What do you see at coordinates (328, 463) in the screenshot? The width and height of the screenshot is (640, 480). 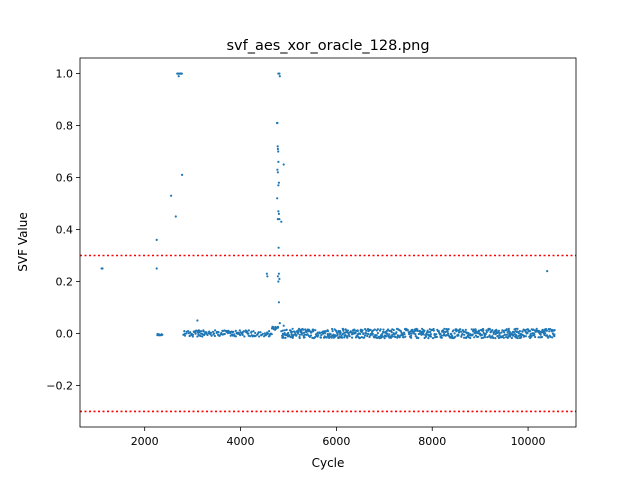 I see `x-axis-label: Cycle` at bounding box center [328, 463].